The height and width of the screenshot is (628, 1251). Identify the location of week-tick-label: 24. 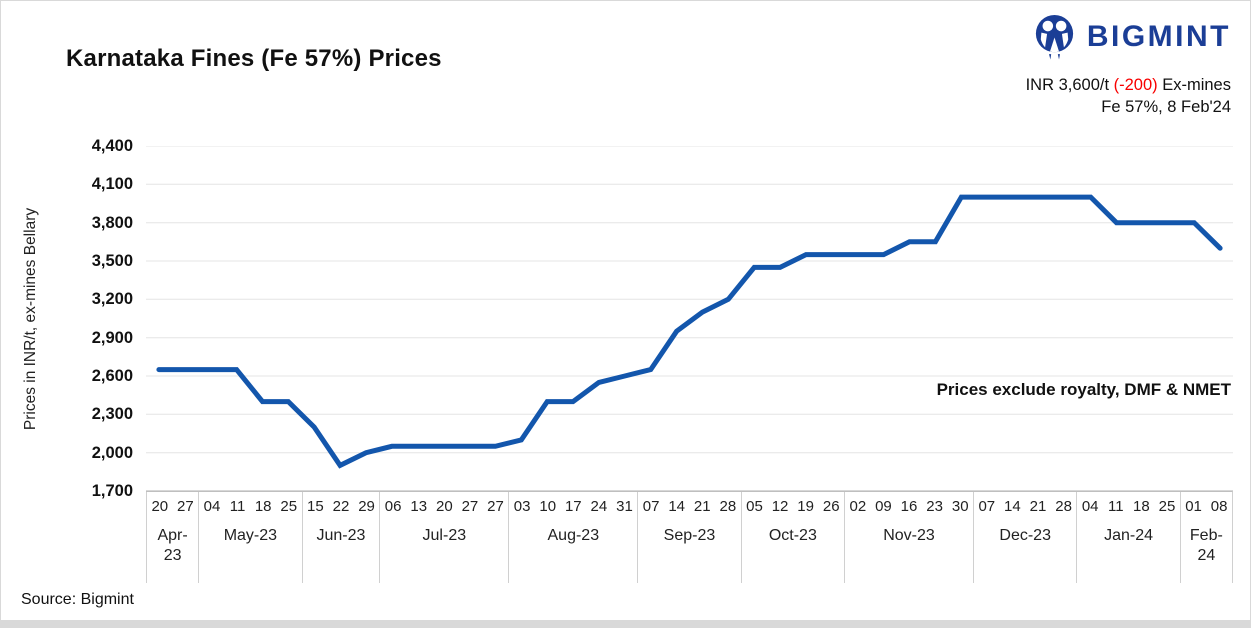
(599, 506).